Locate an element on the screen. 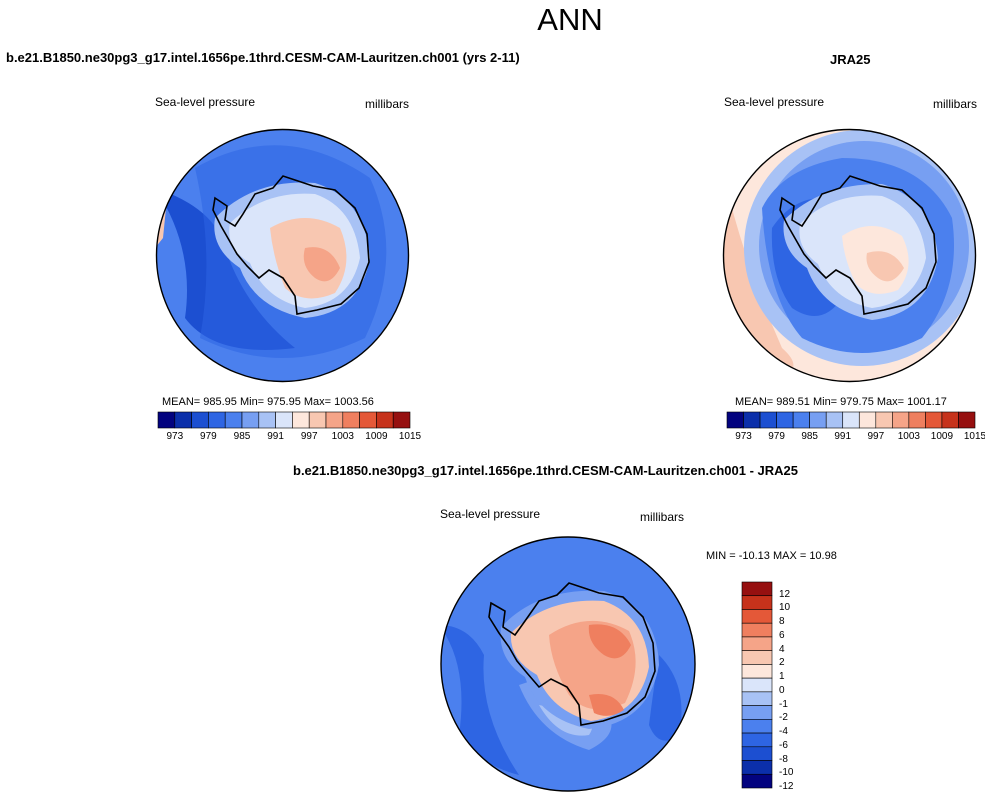 The width and height of the screenshot is (985, 796). model-stats: MEAN= 985.95 Min= 975.95 Max= 1003.56 is located at coordinates (268, 402).